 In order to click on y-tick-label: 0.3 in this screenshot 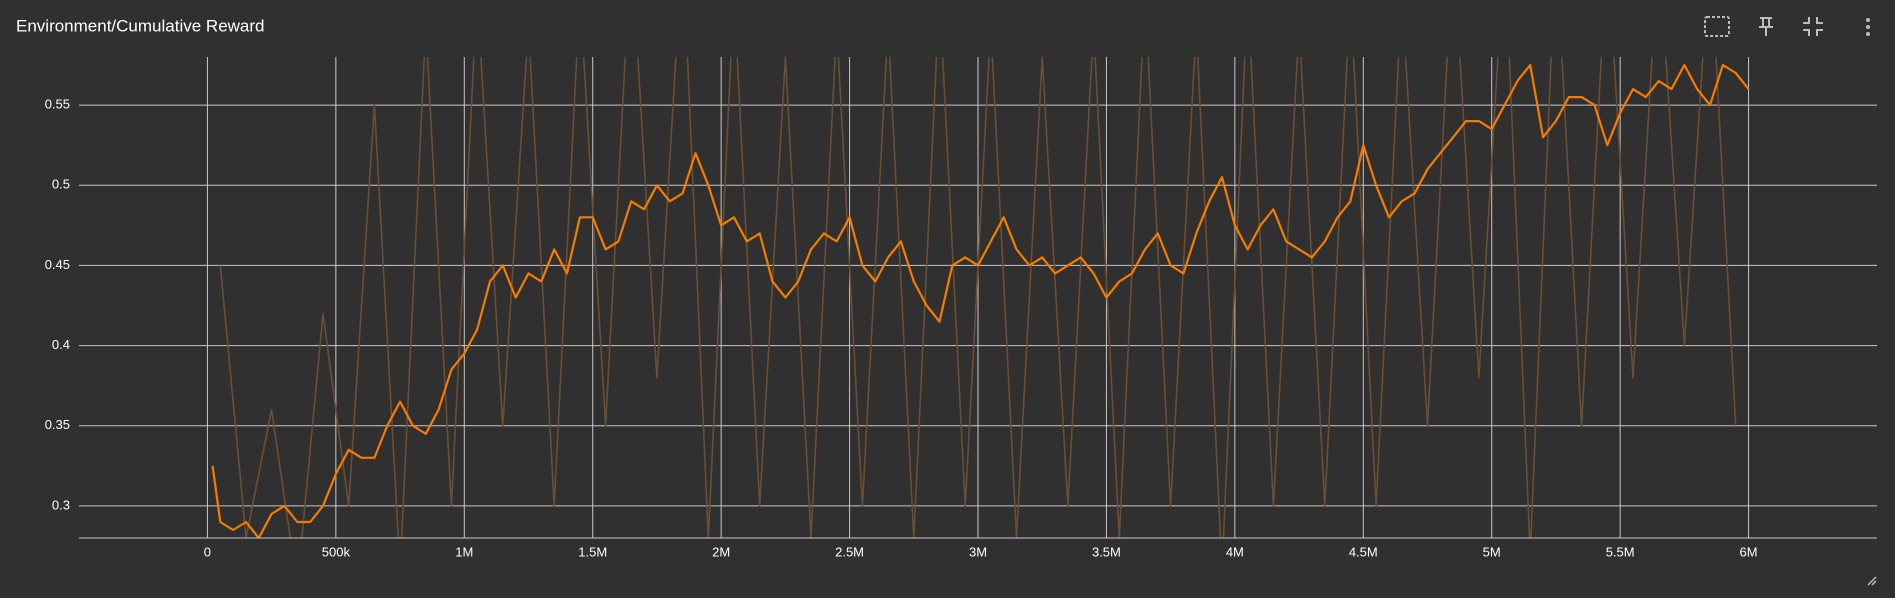, I will do `click(61, 504)`.